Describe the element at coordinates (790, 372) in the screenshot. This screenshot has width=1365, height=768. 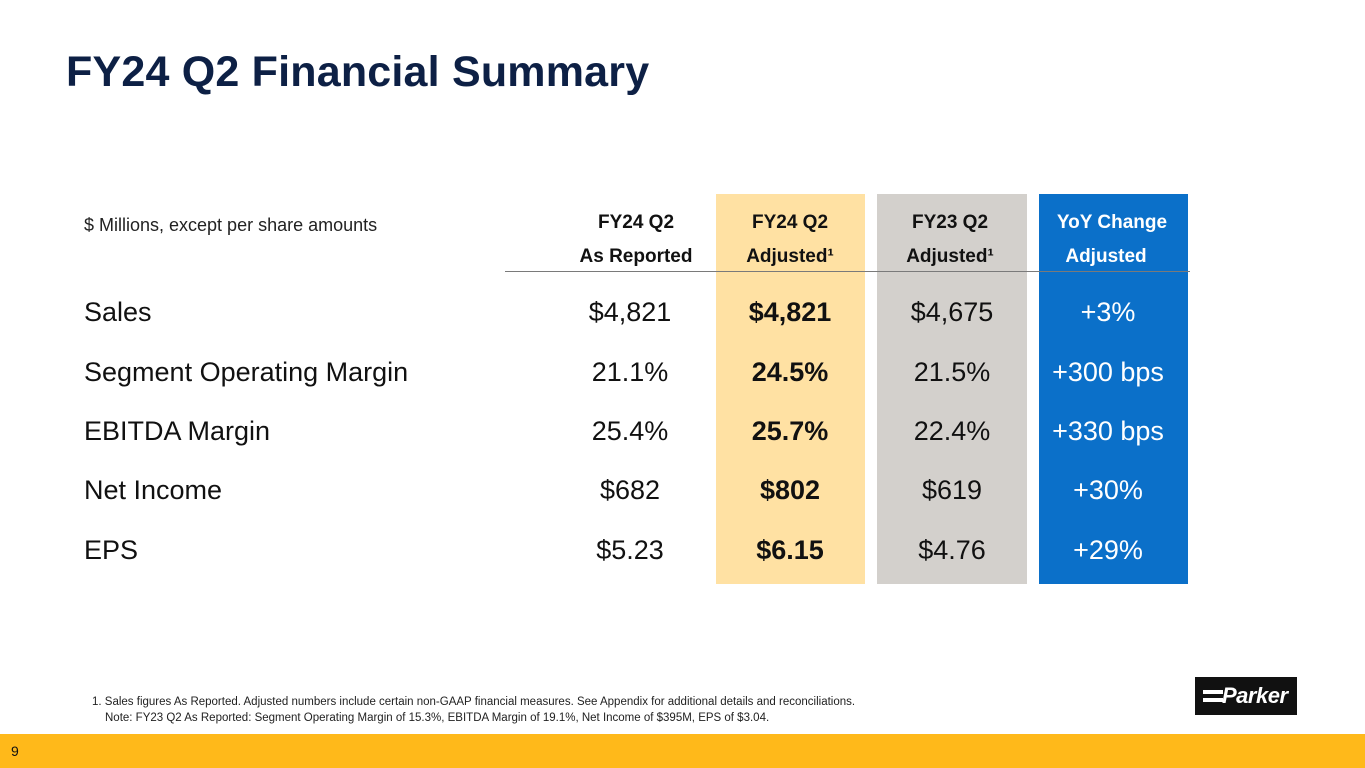
I see `value-adjusted: 24.5%` at that location.